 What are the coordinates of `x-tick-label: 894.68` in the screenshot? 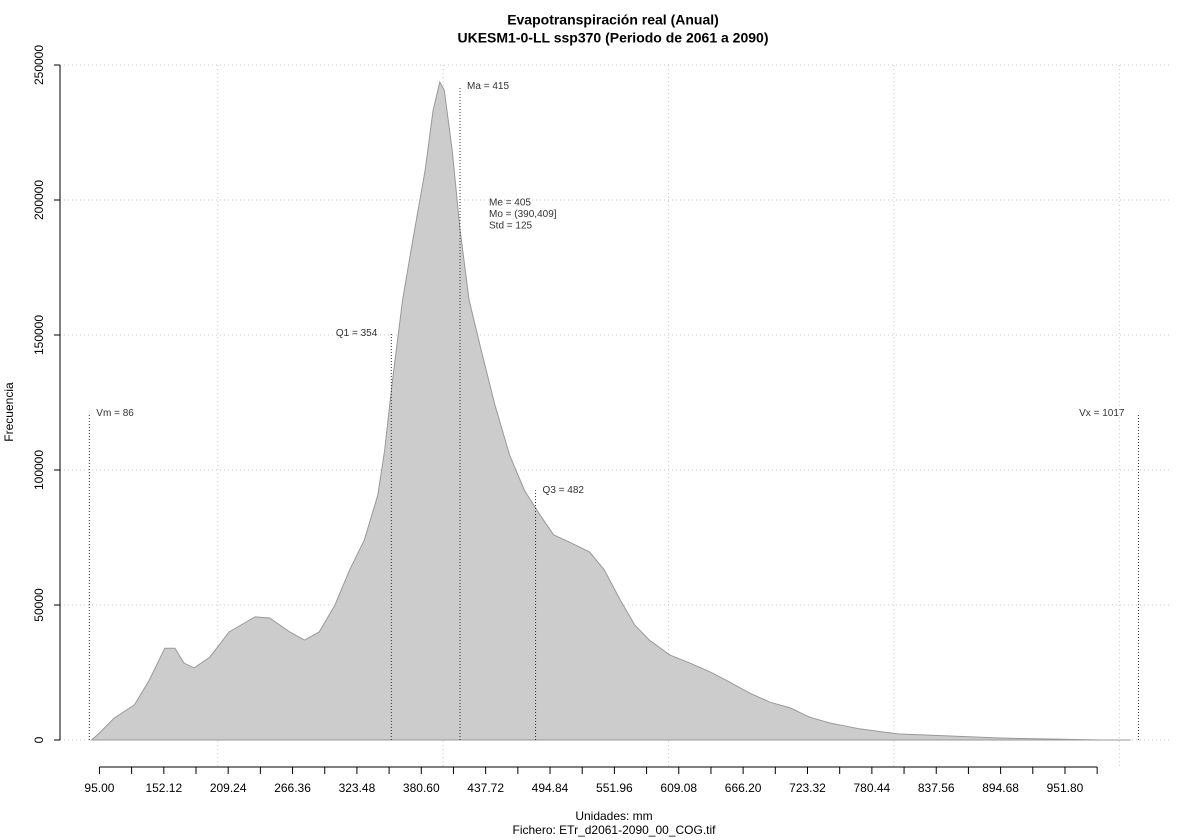 It's located at (1000, 788).